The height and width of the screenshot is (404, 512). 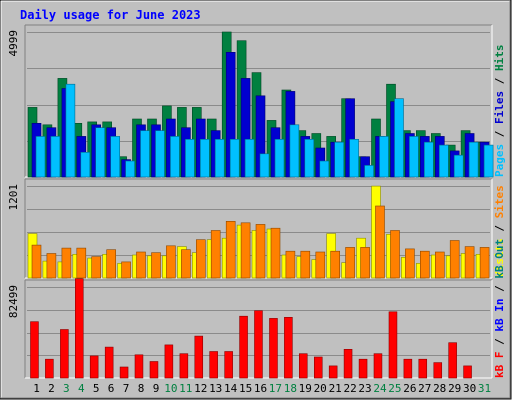 What do you see at coordinates (110, 15) in the screenshot?
I see `chart-title: Daily usage for June 2023` at bounding box center [110, 15].